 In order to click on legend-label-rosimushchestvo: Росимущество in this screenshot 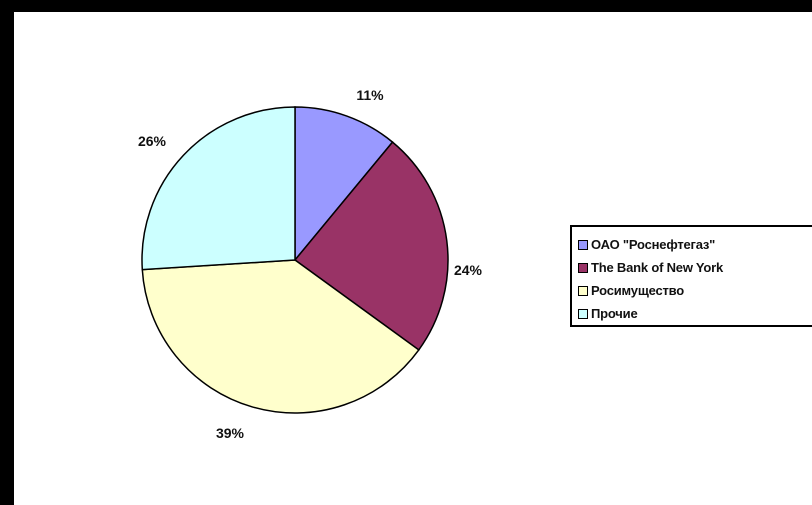, I will do `click(637, 290)`.